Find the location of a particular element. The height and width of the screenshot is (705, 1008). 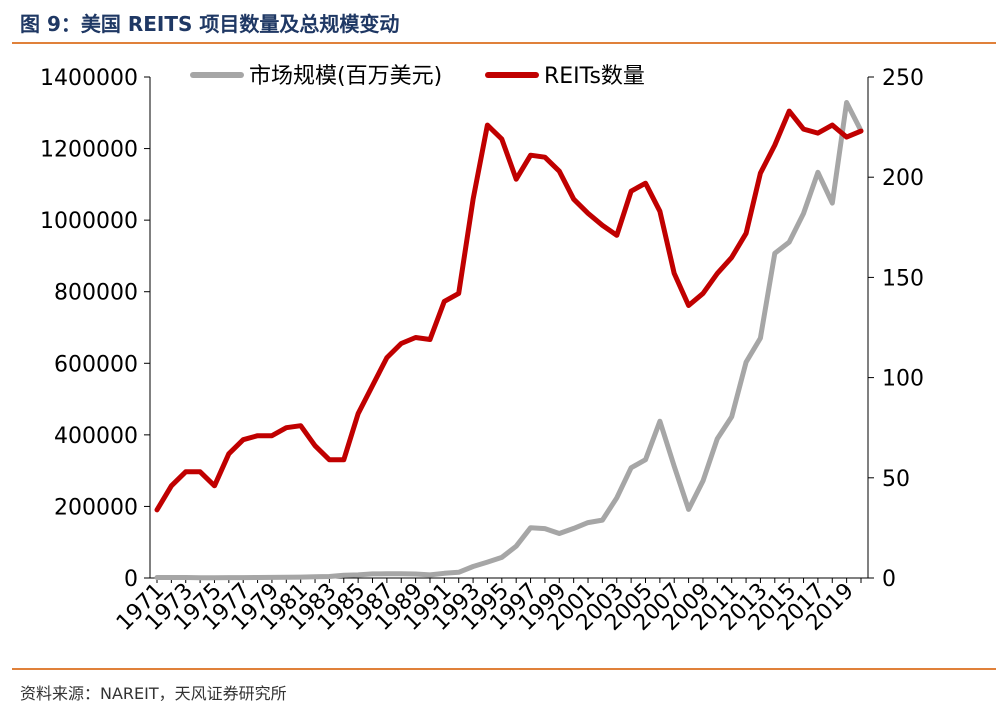

y-left-tick-label: 1000000 is located at coordinates (89, 221).